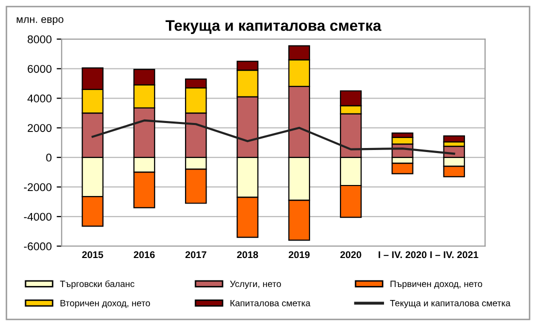  What do you see at coordinates (105, 304) in the screenshot?
I see `legend-label: Вторичен доход, нето` at bounding box center [105, 304].